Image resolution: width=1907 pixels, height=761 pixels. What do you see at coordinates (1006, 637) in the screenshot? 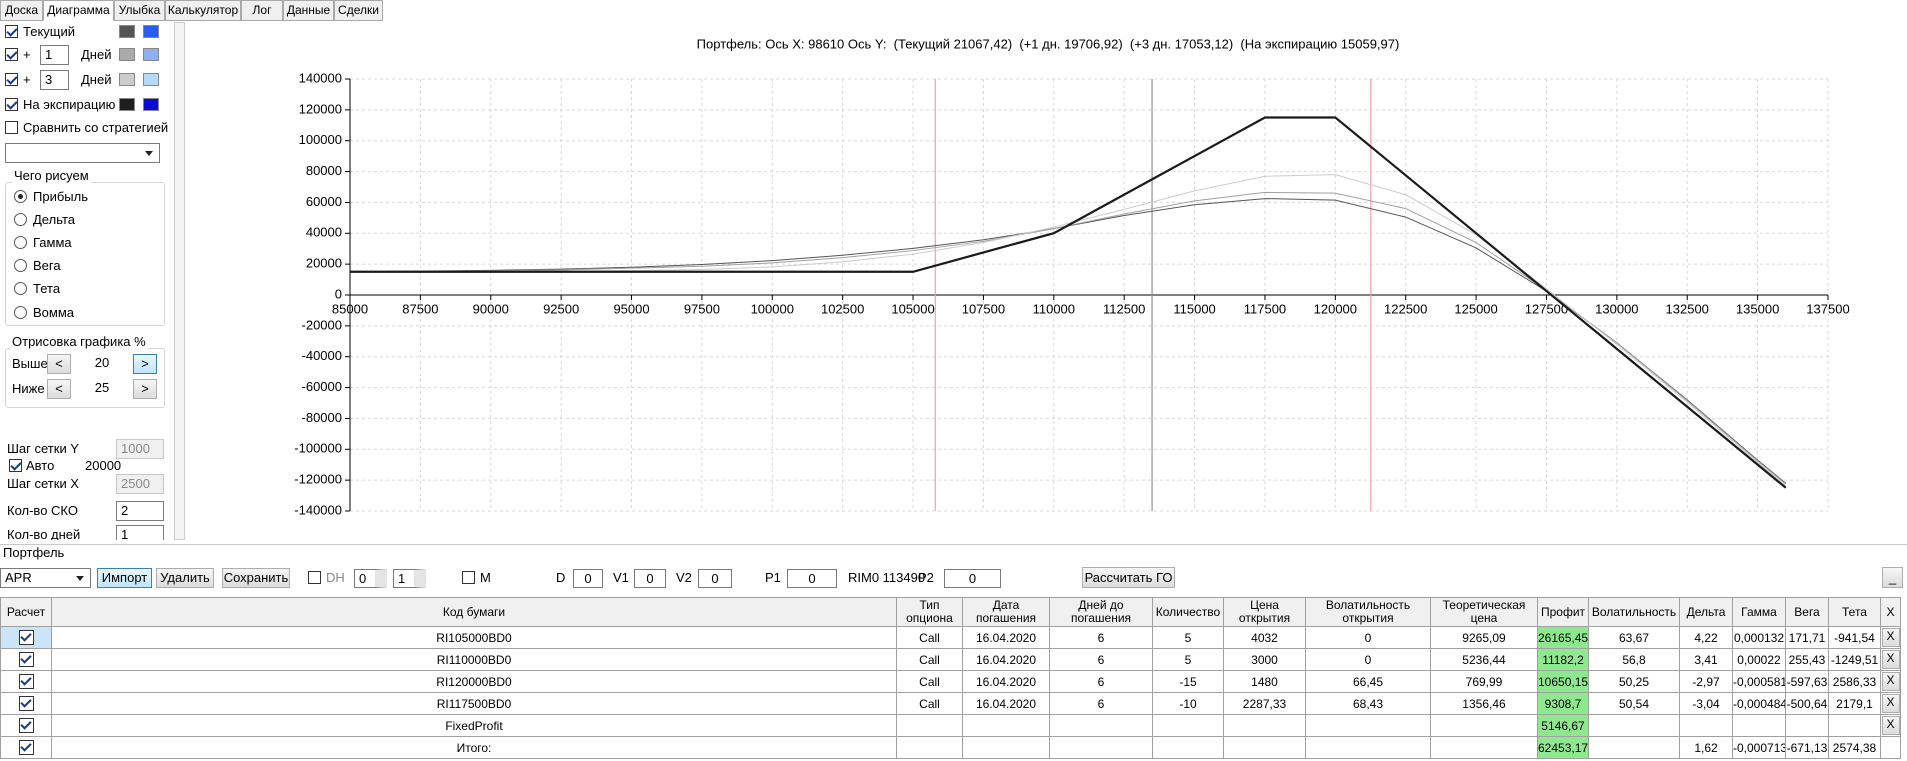
I see `cell: 16.04.2020` at bounding box center [1006, 637].